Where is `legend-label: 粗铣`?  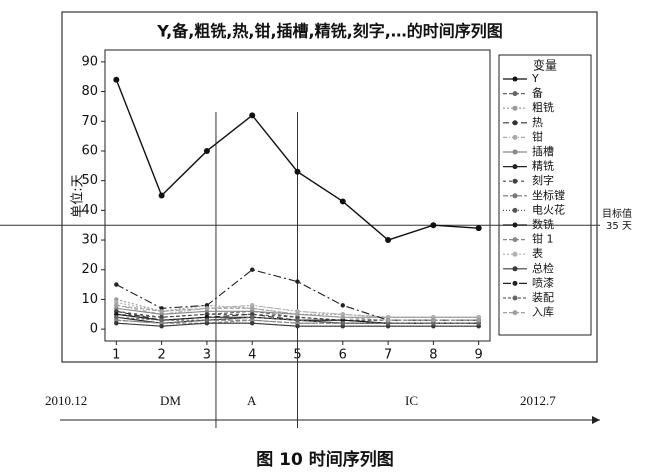
legend-label: 粗铣 is located at coordinates (543, 107).